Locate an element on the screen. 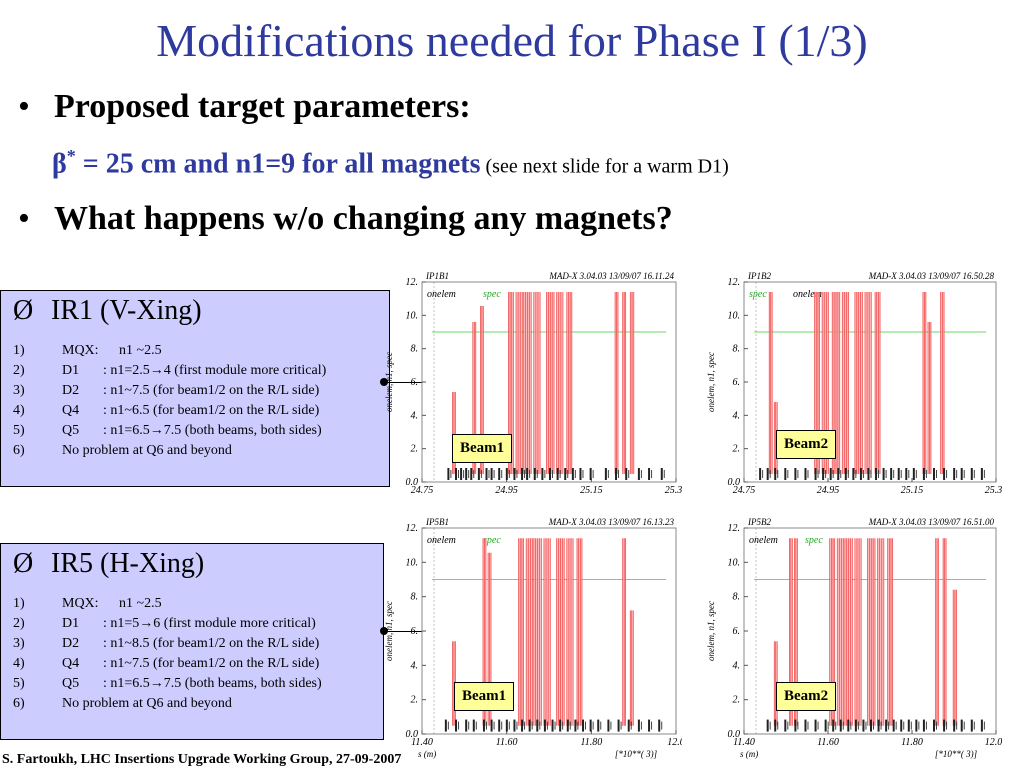 Image resolution: width=1024 pixels, height=768 pixels. beam-label: Beam2 is located at coordinates (806, 696).